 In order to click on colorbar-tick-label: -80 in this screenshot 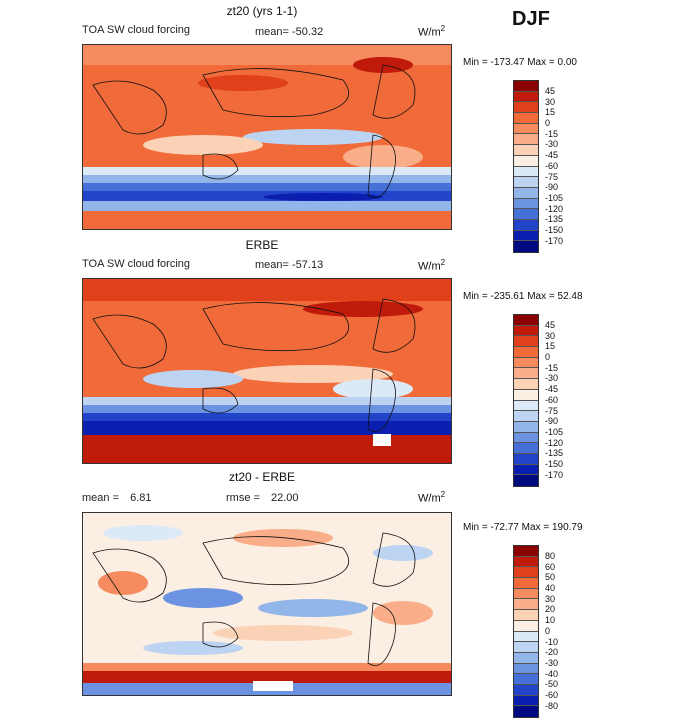, I will do `click(552, 705)`.